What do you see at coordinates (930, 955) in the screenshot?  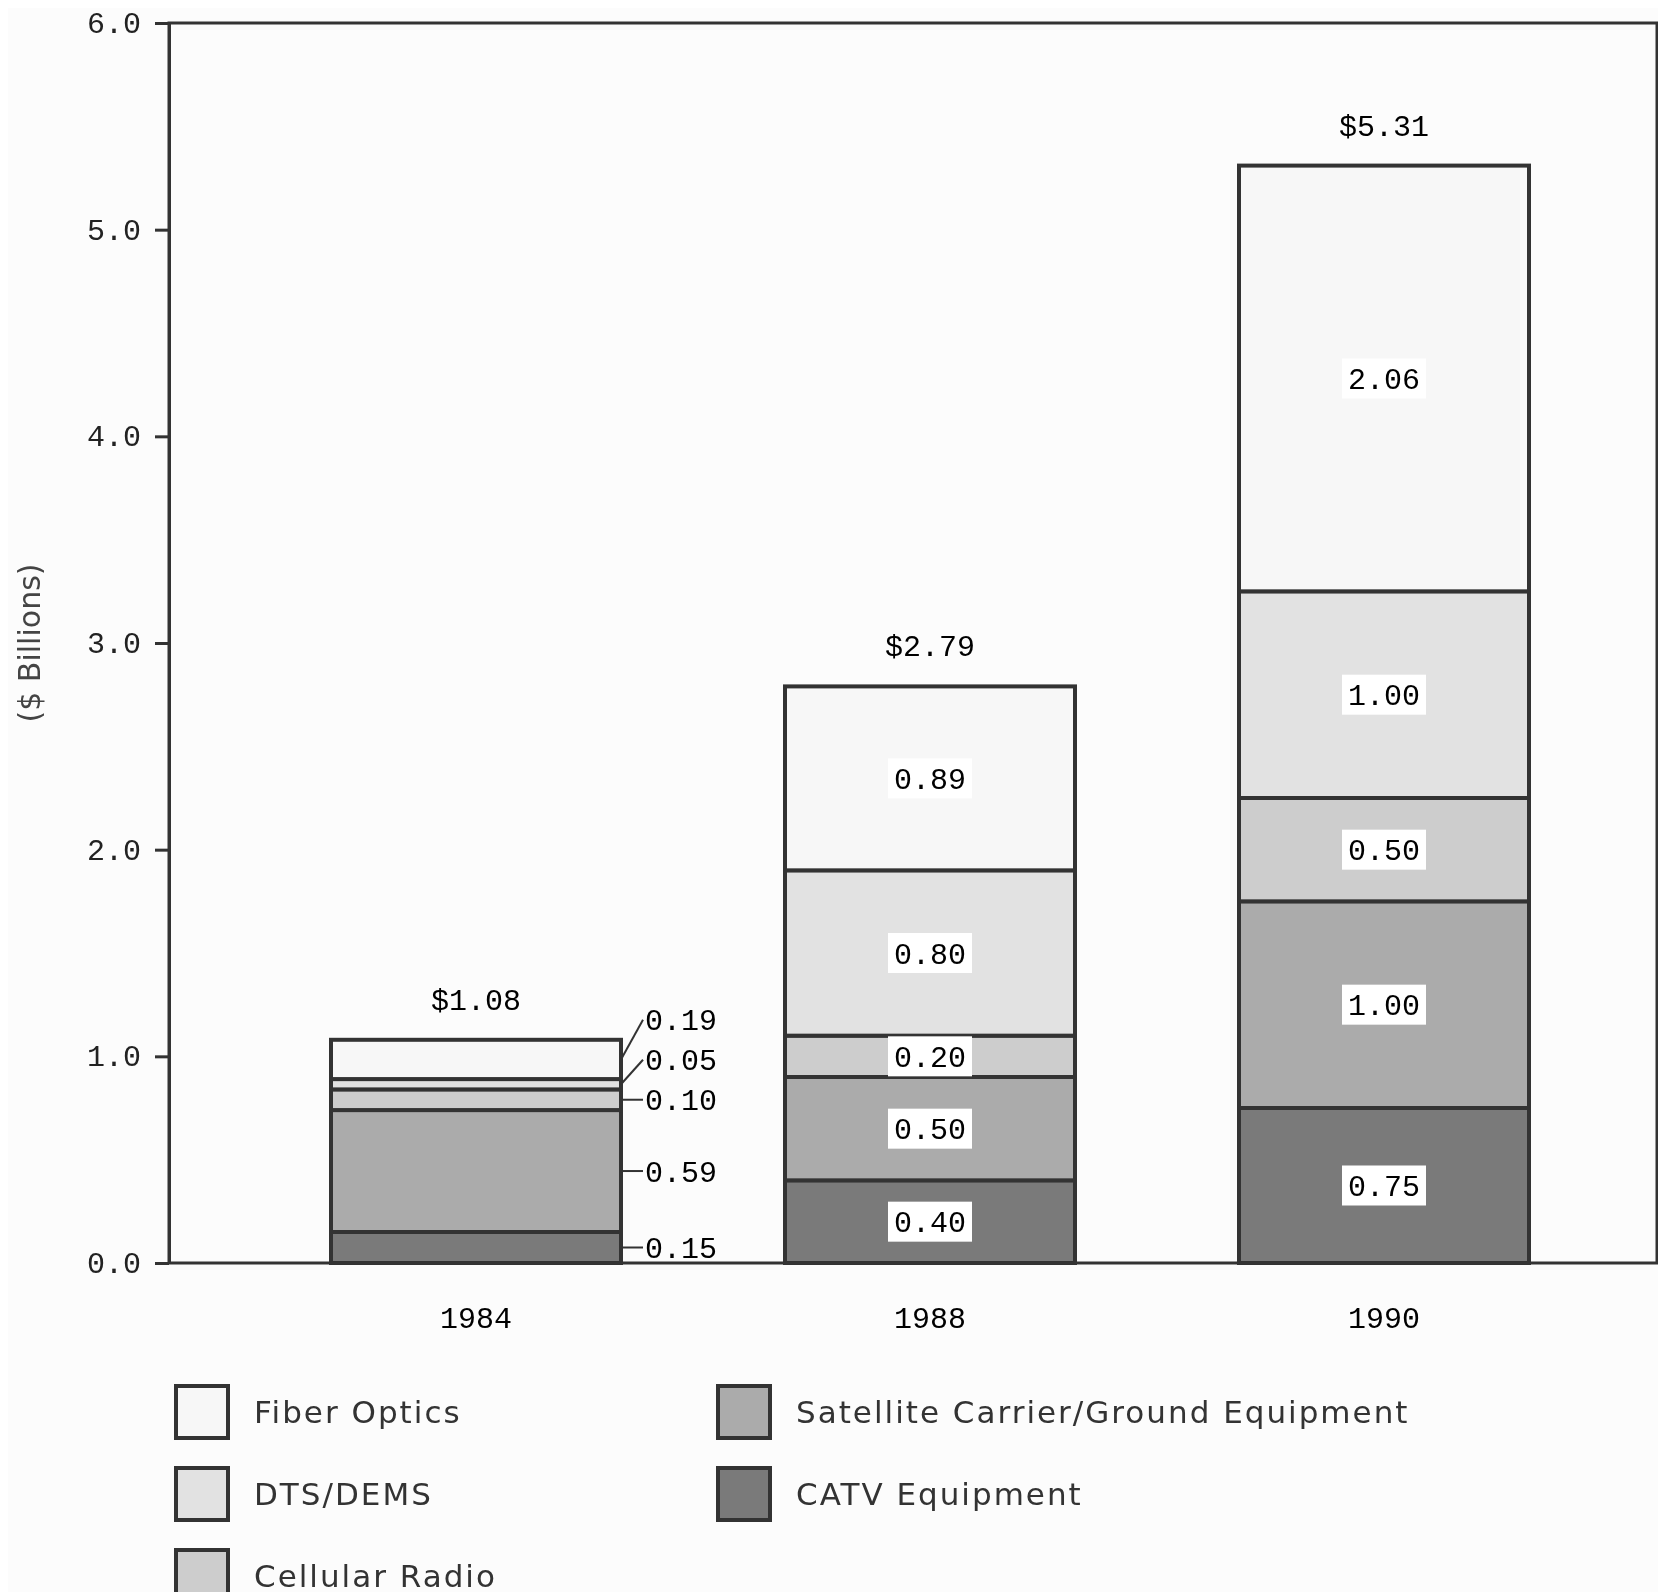 I see `data-label: 0.80` at bounding box center [930, 955].